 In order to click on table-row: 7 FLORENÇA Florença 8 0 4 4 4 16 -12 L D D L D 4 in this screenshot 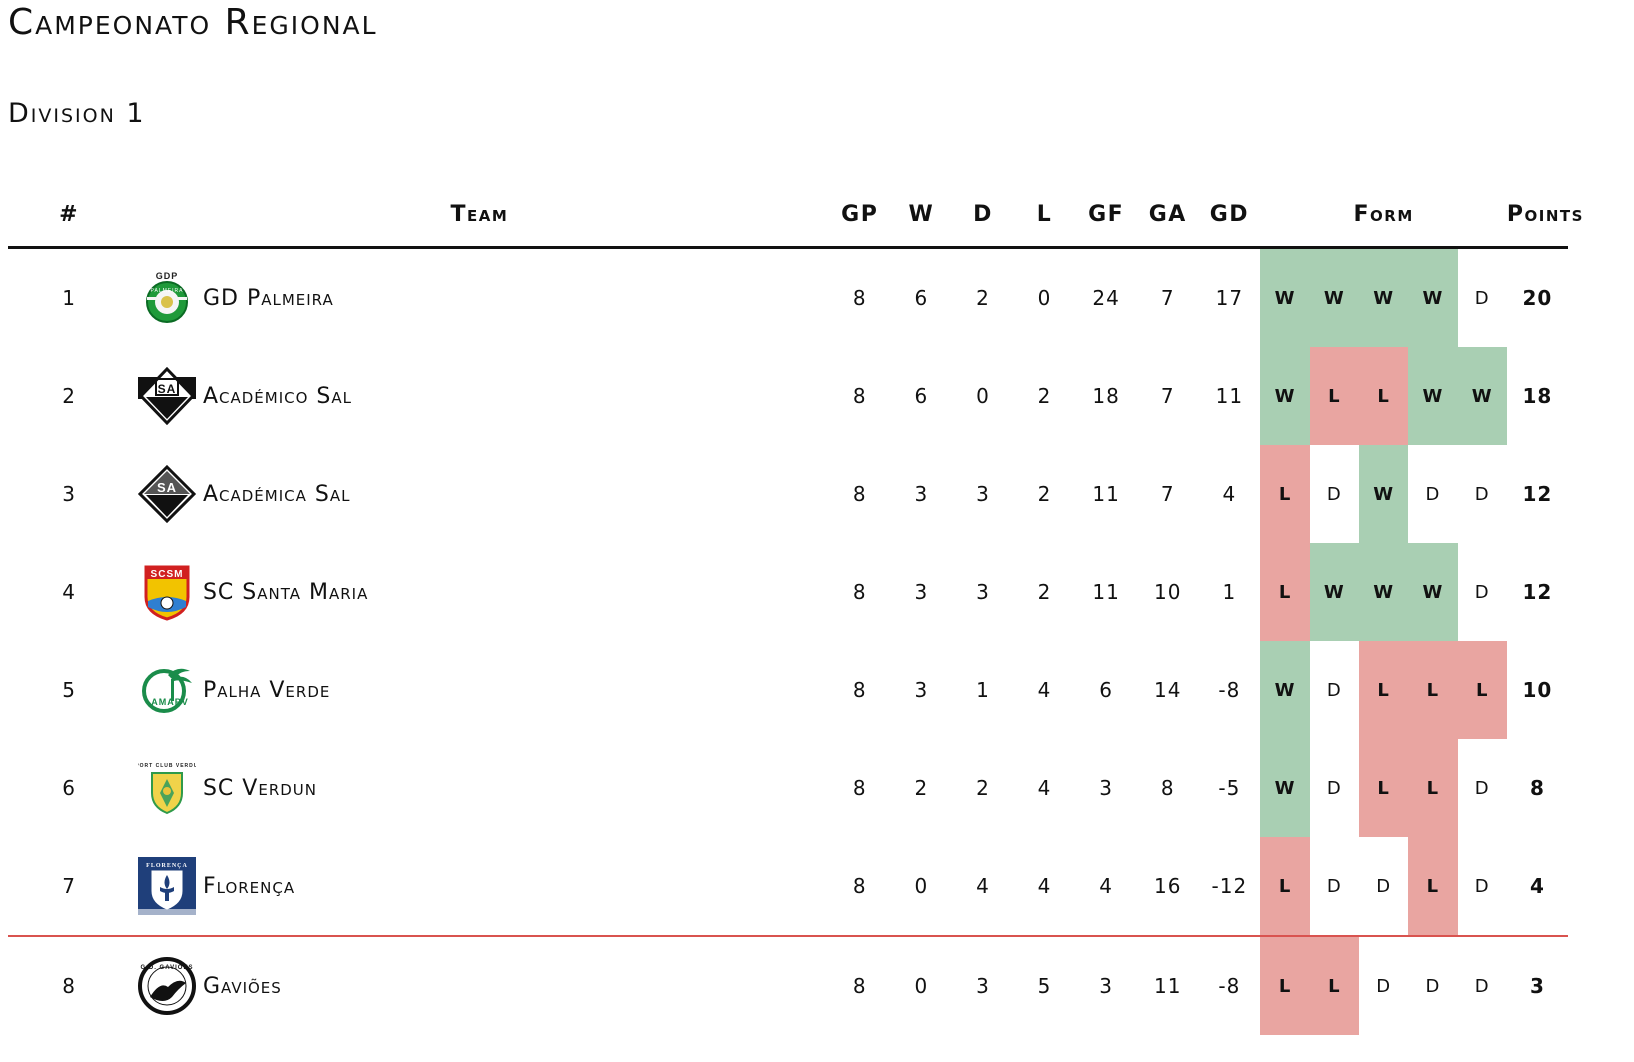, I will do `click(788, 886)`.